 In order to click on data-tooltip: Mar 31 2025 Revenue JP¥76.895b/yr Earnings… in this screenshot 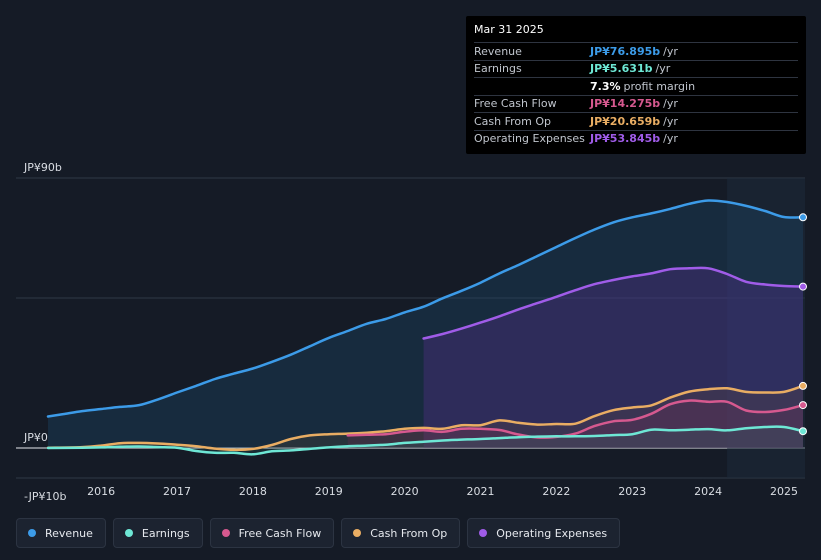, I will do `click(636, 85)`.